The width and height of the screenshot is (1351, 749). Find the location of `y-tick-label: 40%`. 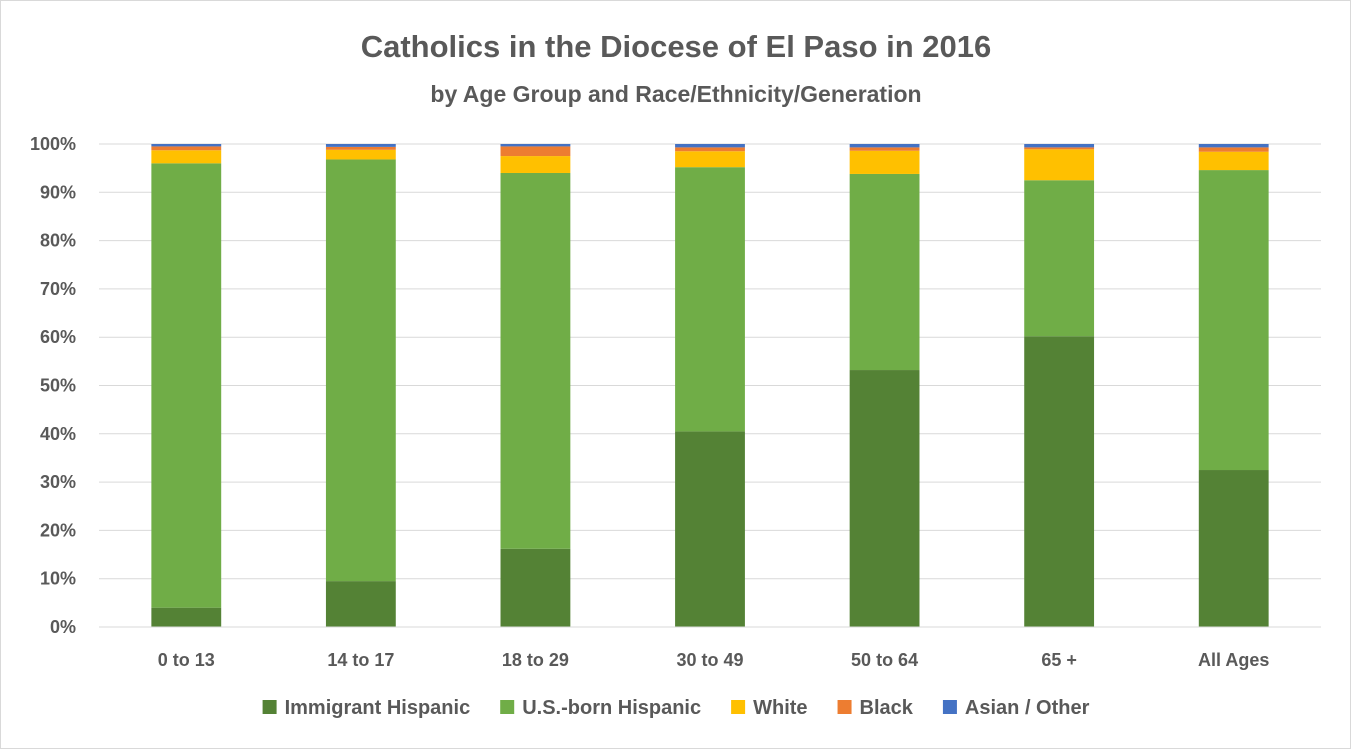

y-tick-label: 40% is located at coordinates (58, 434).